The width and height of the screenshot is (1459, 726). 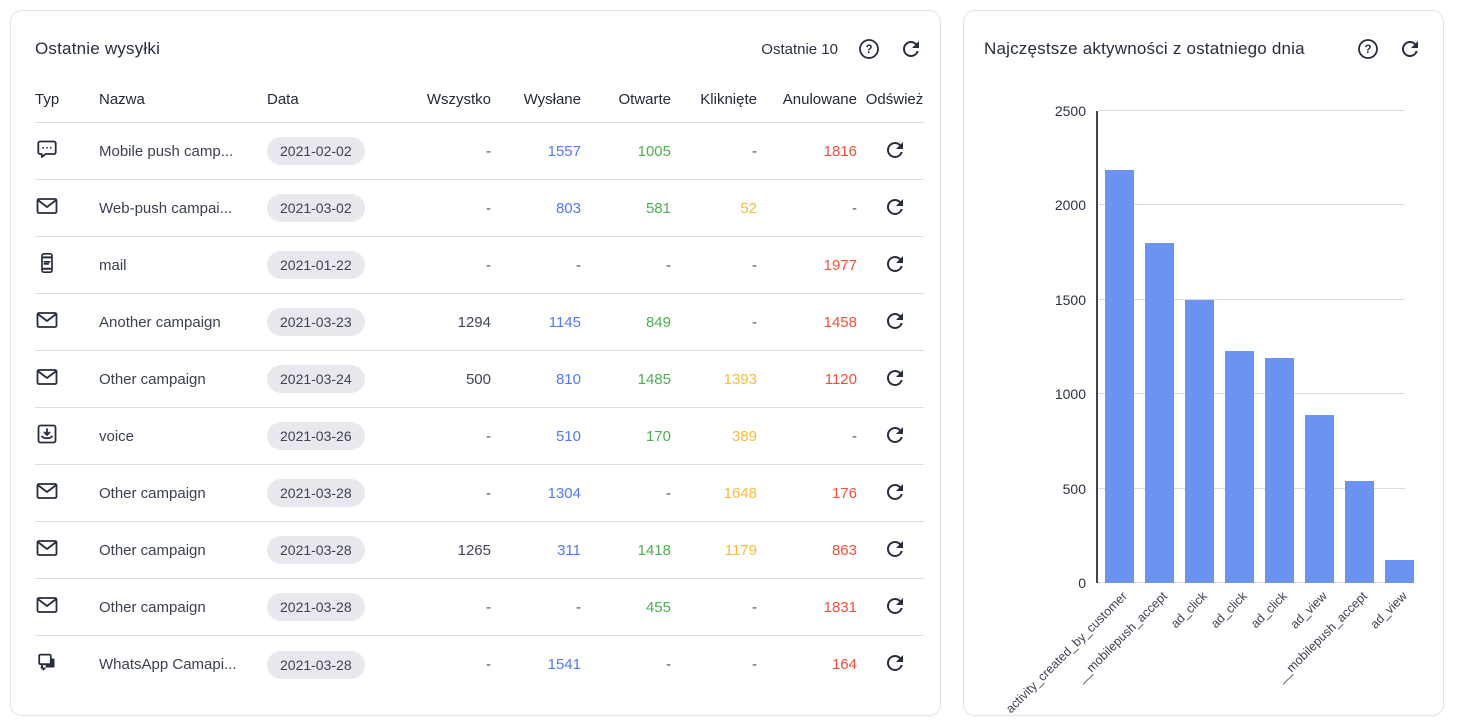 I want to click on cell-sent: 1557, so click(x=564, y=151).